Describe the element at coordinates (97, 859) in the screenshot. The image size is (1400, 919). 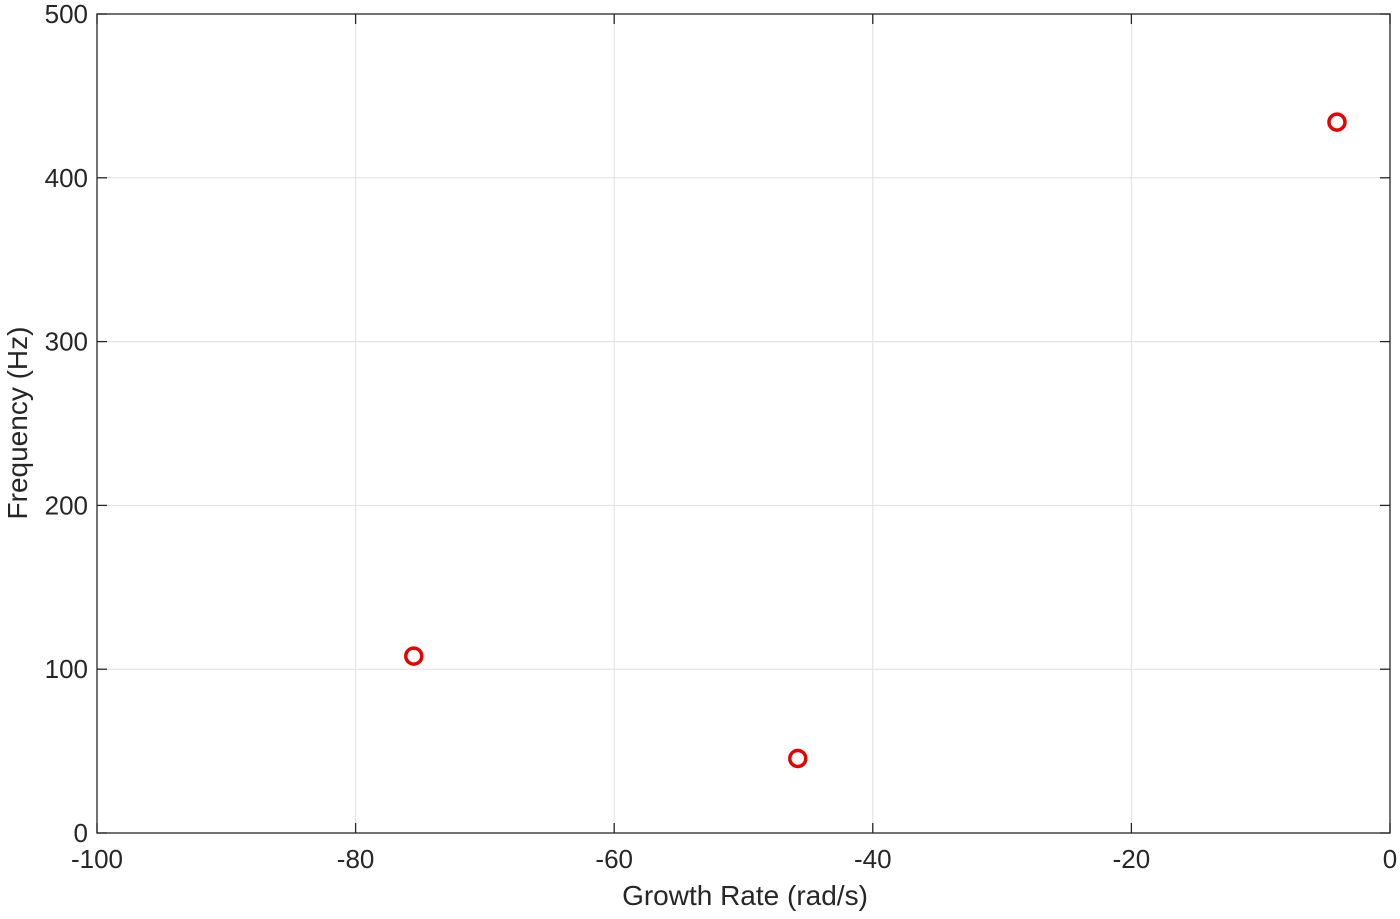
I see `x-tick-label: -100` at that location.